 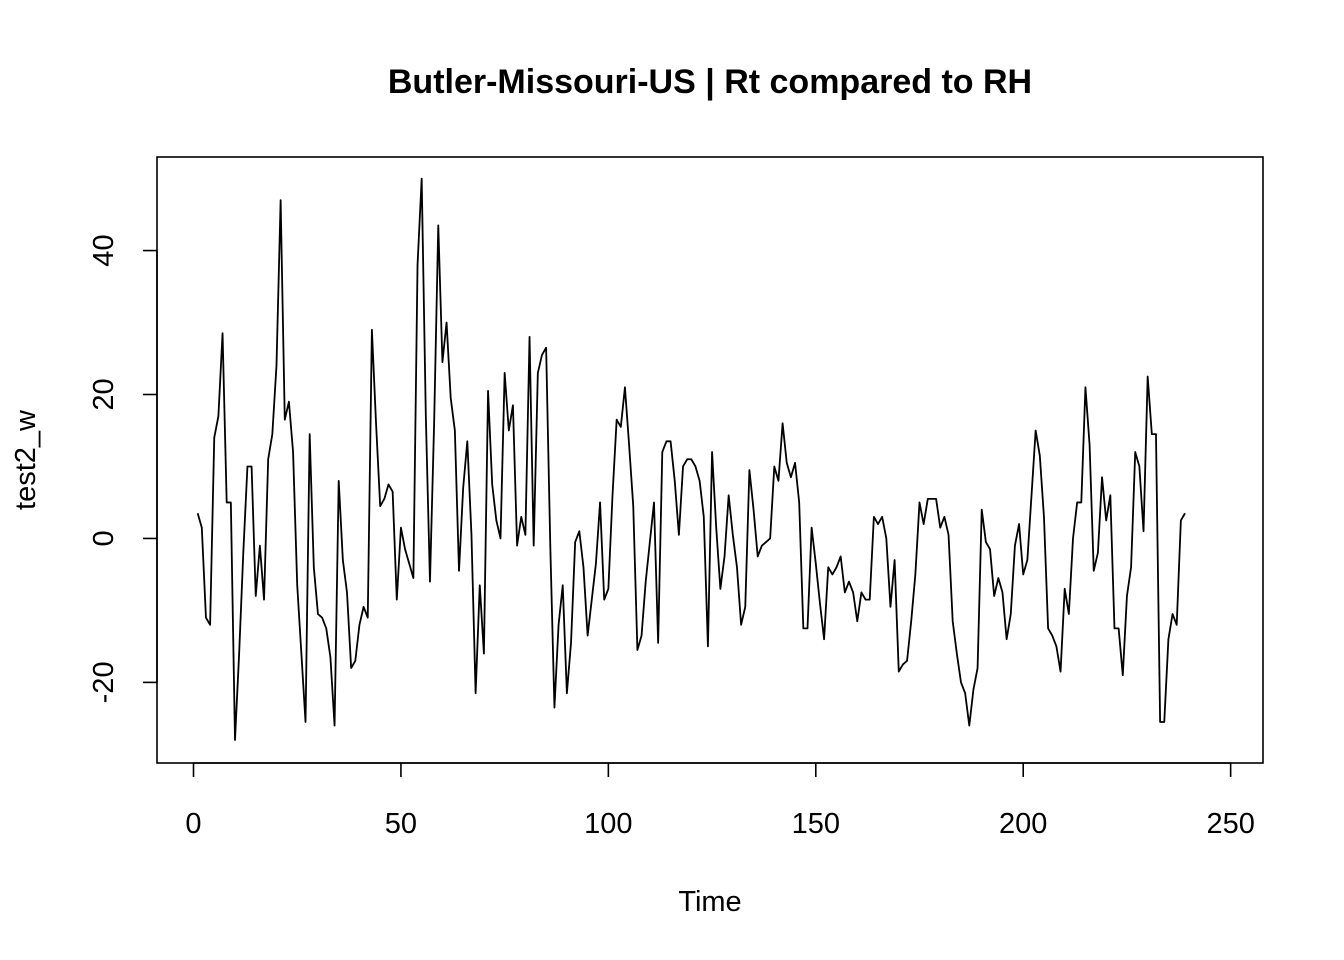 What do you see at coordinates (104, 538) in the screenshot?
I see `y-tick-label: 0` at bounding box center [104, 538].